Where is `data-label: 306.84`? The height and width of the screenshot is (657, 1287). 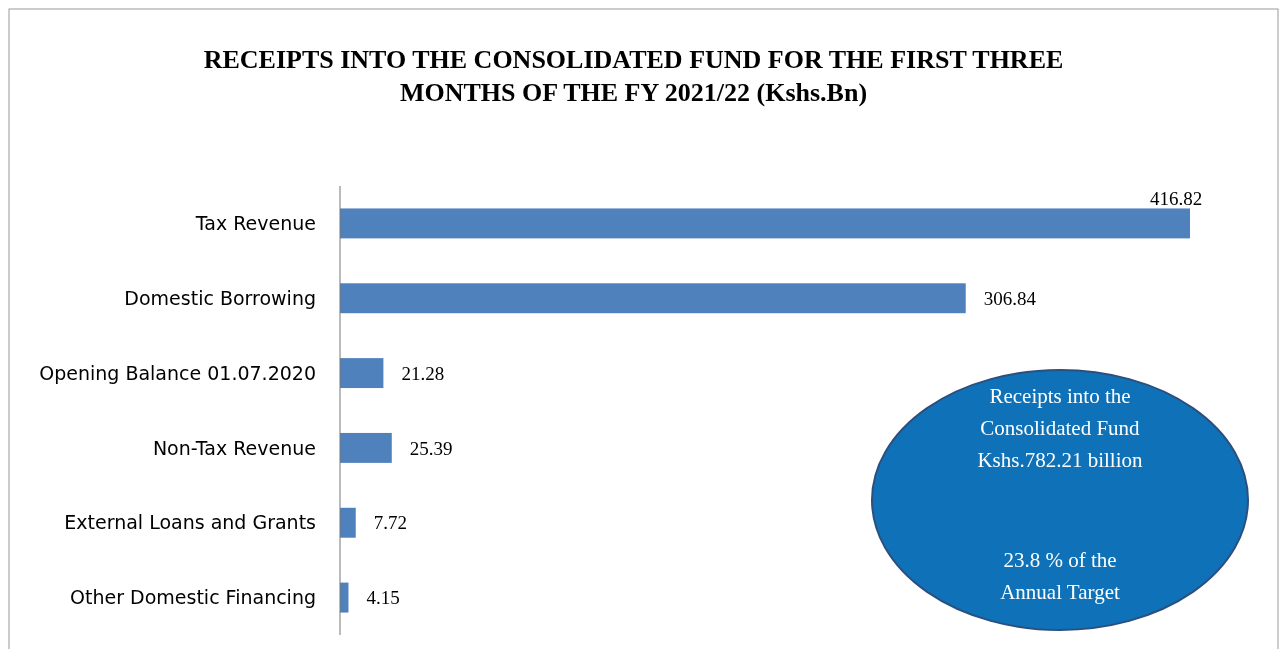
data-label: 306.84 is located at coordinates (1010, 298).